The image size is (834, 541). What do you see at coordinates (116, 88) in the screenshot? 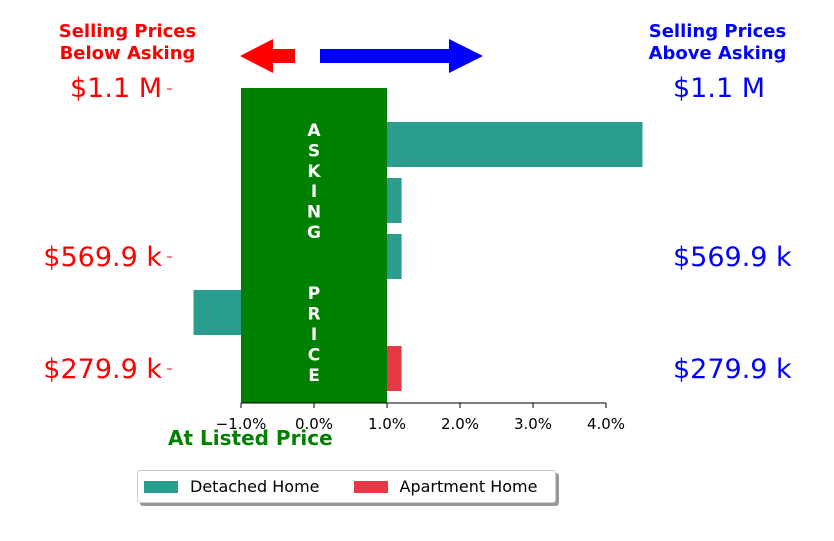
I see `price-label-left-top: $1.1 M` at bounding box center [116, 88].